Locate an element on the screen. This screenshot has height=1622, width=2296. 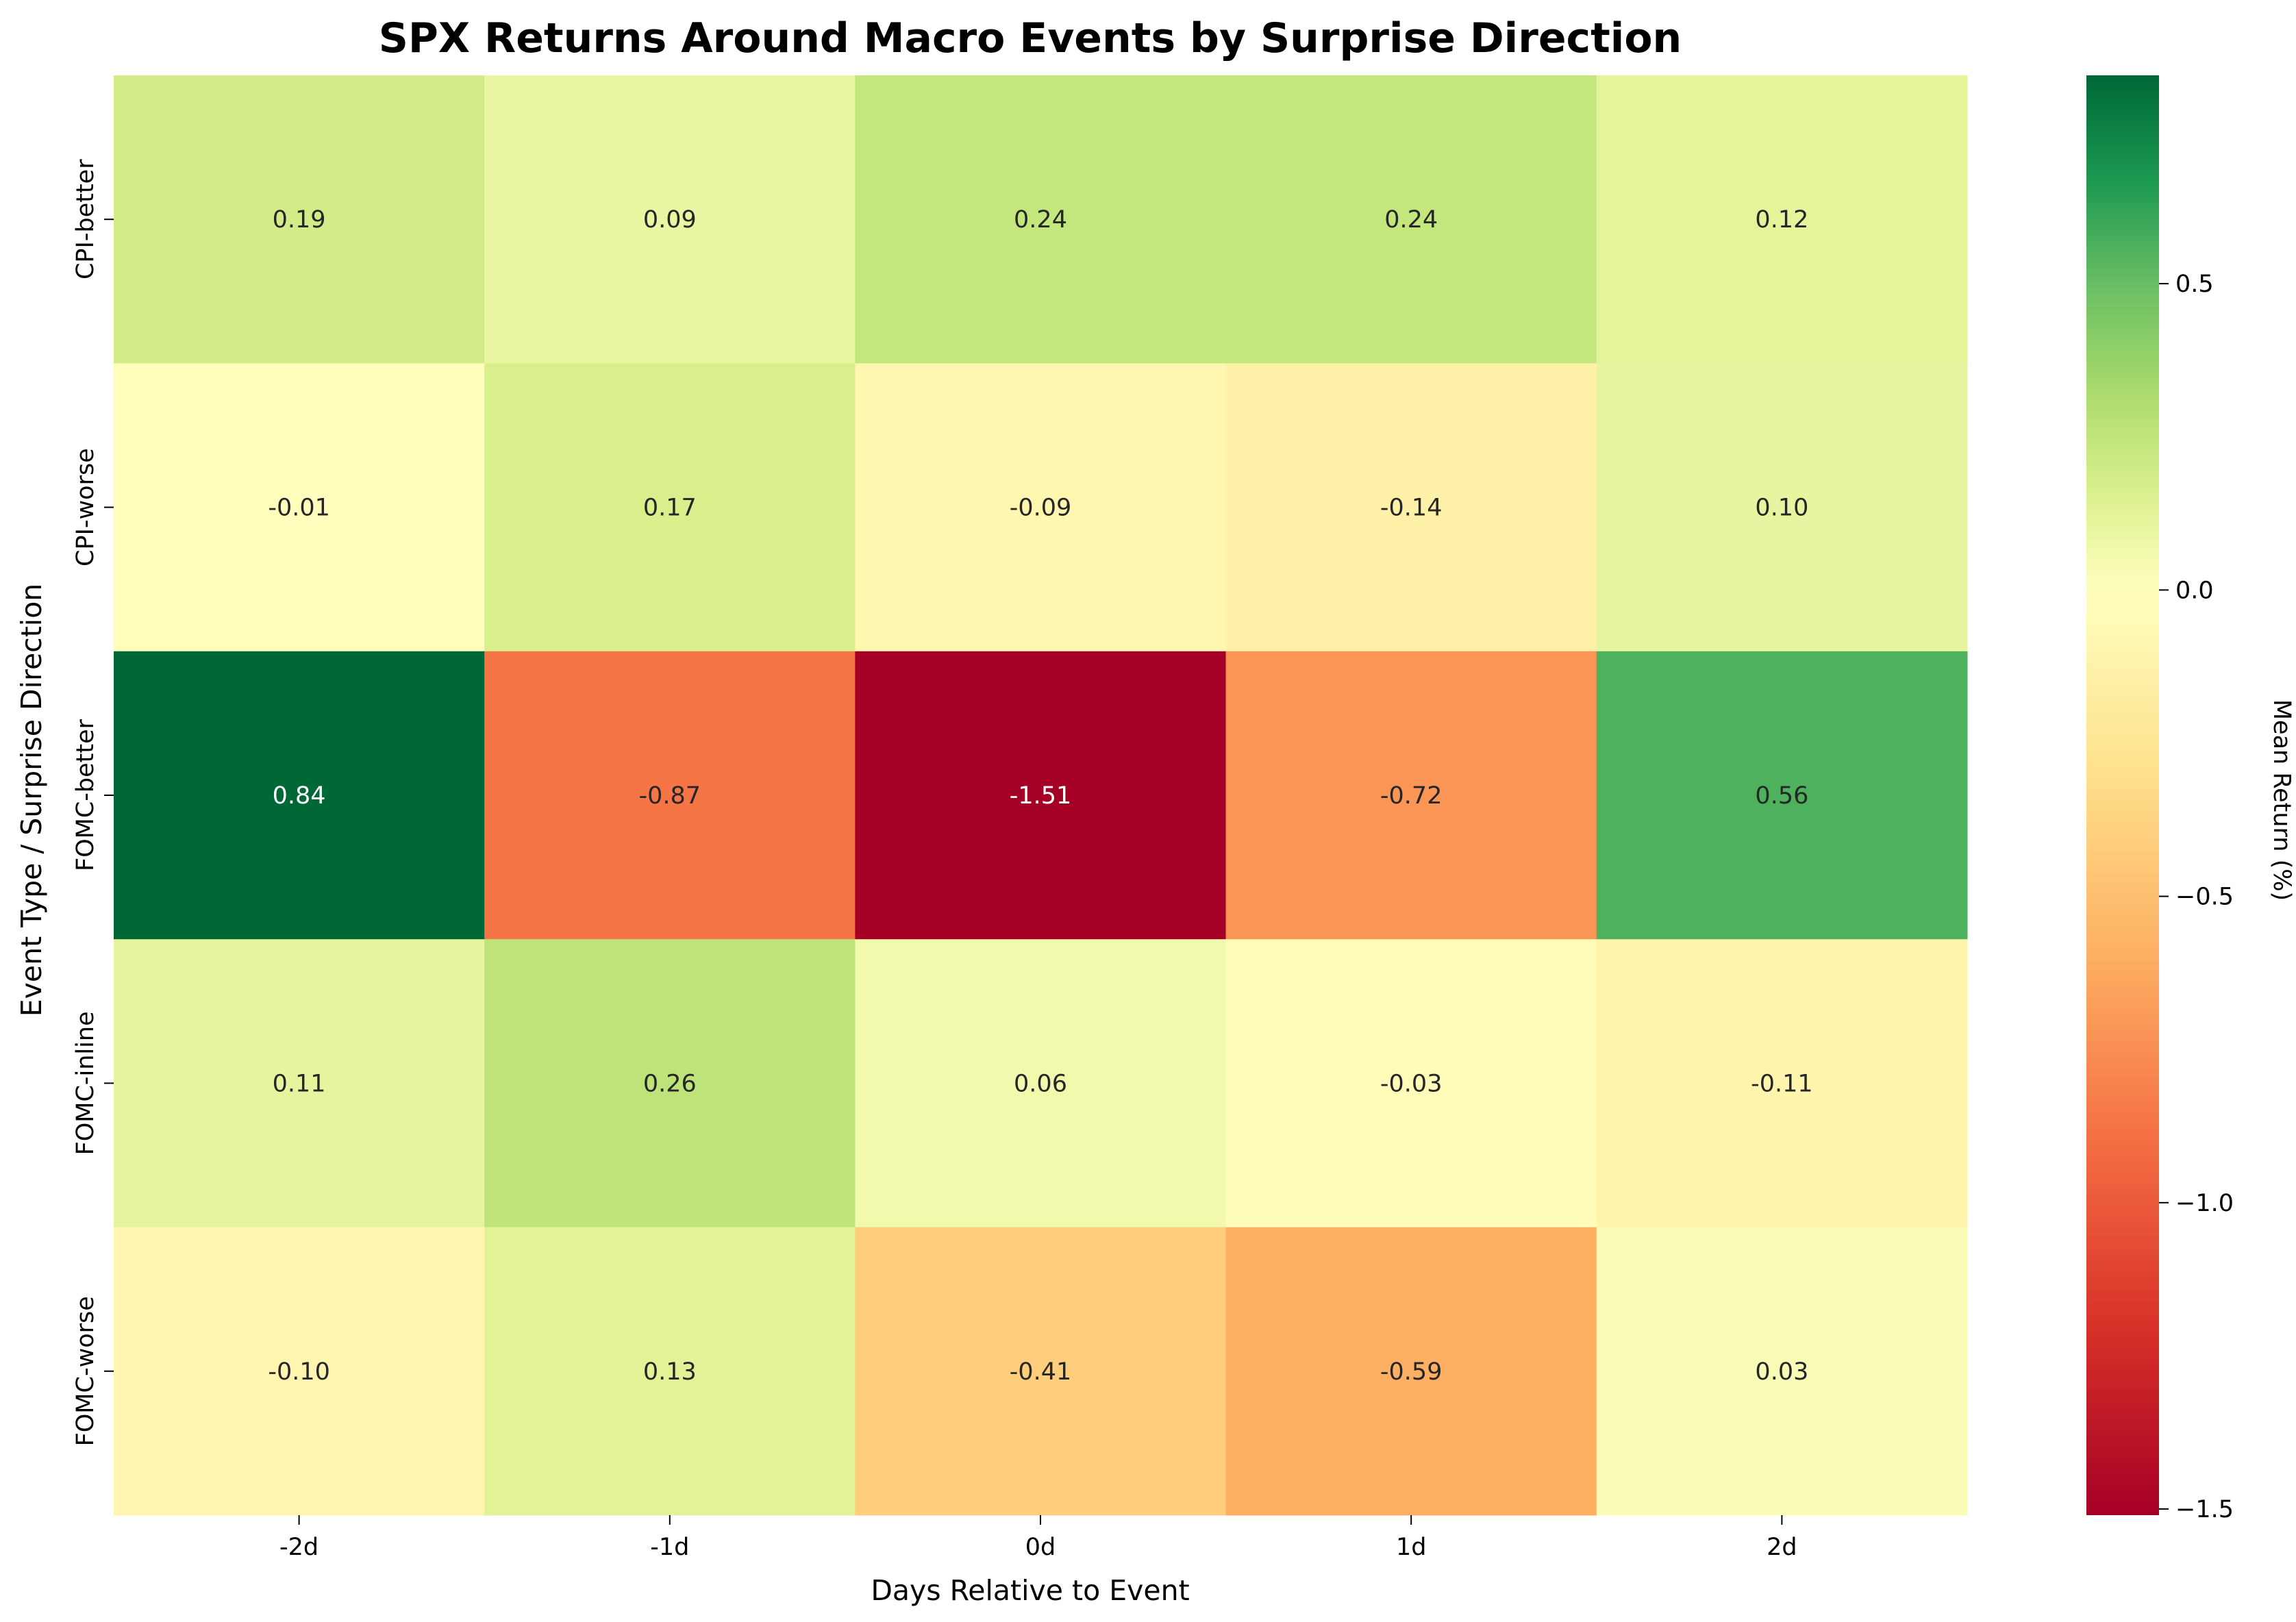
cell-value-label: -0.10 is located at coordinates (299, 1372).